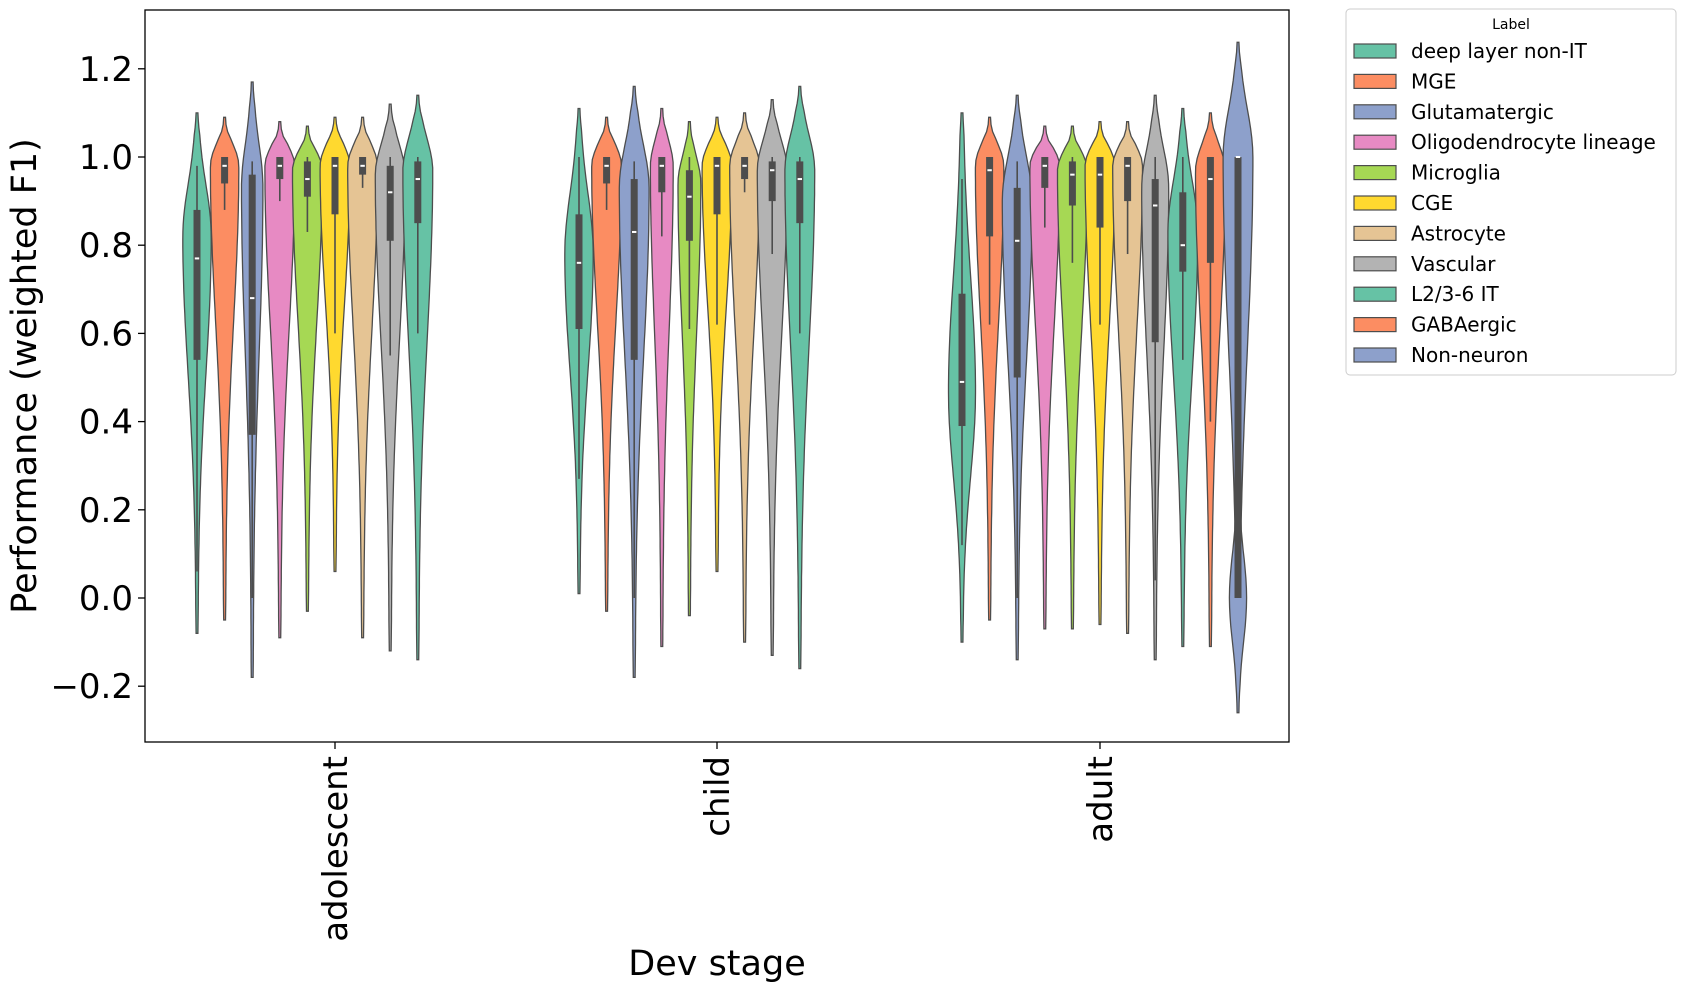  What do you see at coordinates (1511, 25) in the screenshot?
I see `legend-title: Label` at bounding box center [1511, 25].